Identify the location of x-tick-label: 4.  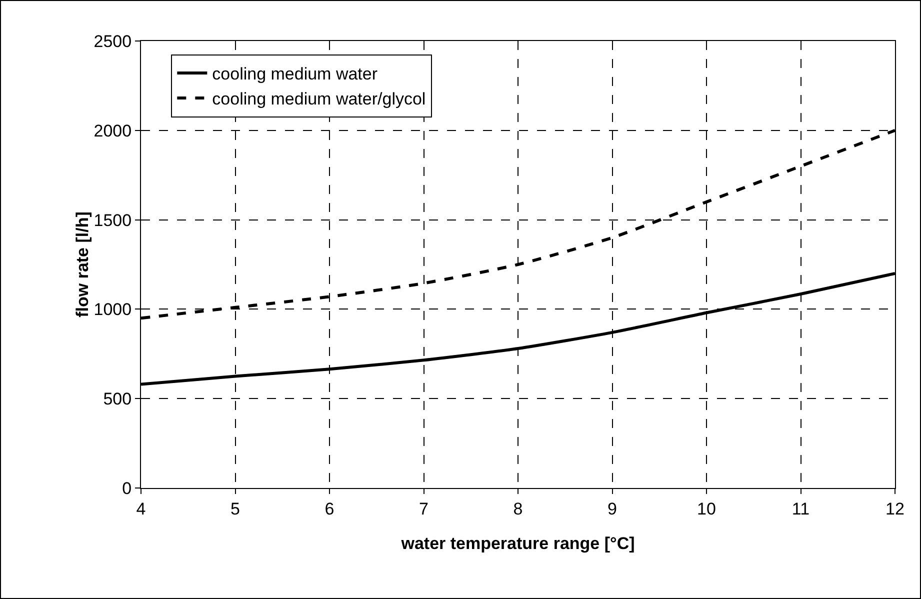
(141, 508).